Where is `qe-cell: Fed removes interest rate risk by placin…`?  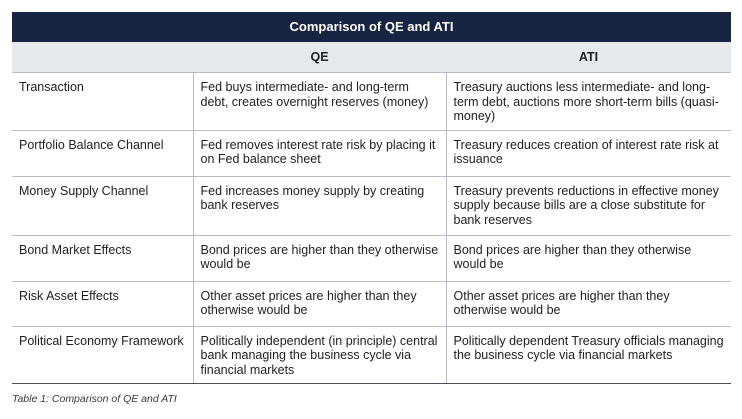
qe-cell: Fed removes interest rate risk by placin… is located at coordinates (319, 153).